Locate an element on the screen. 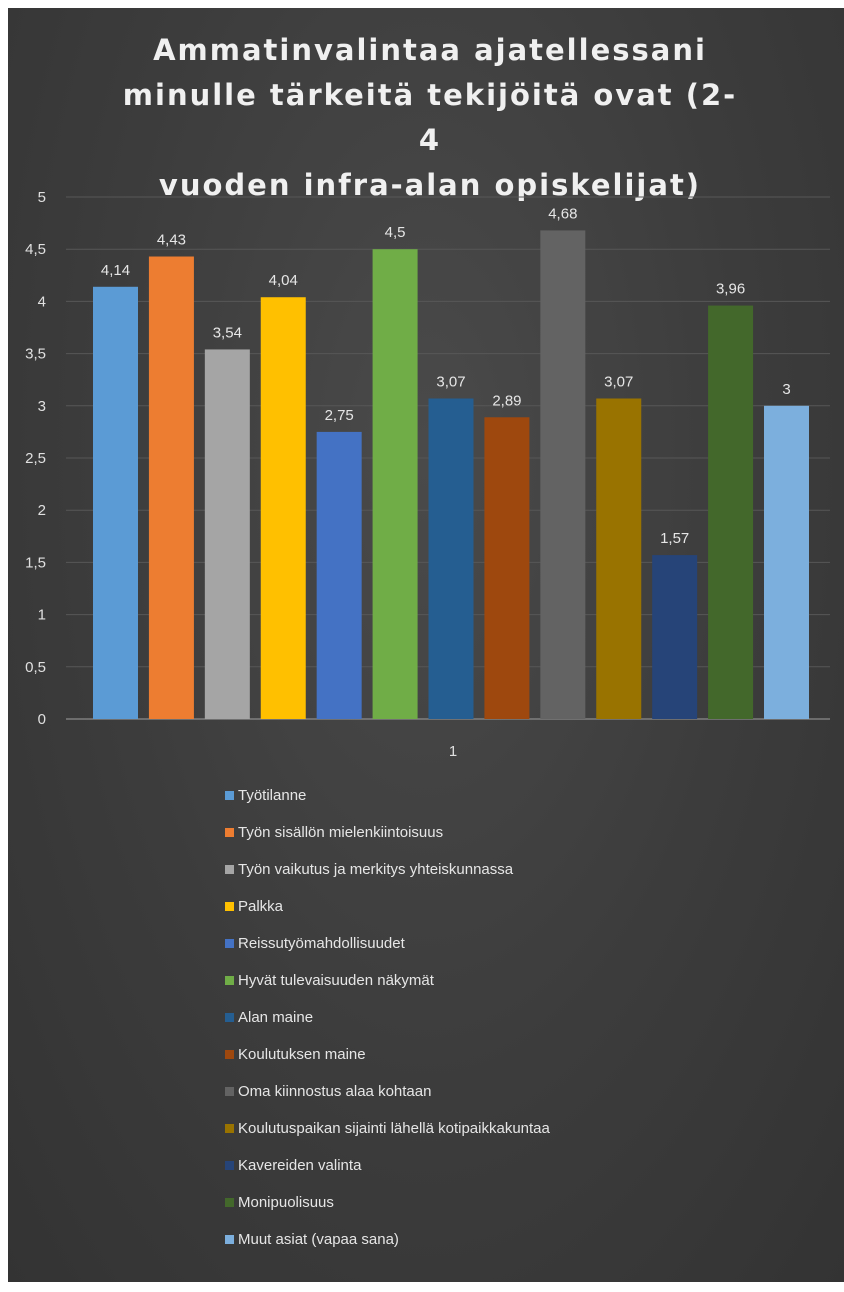 The image size is (844, 1292). legend-label: Hyvät tulevaisuuden näkymät is located at coordinates (336, 980).